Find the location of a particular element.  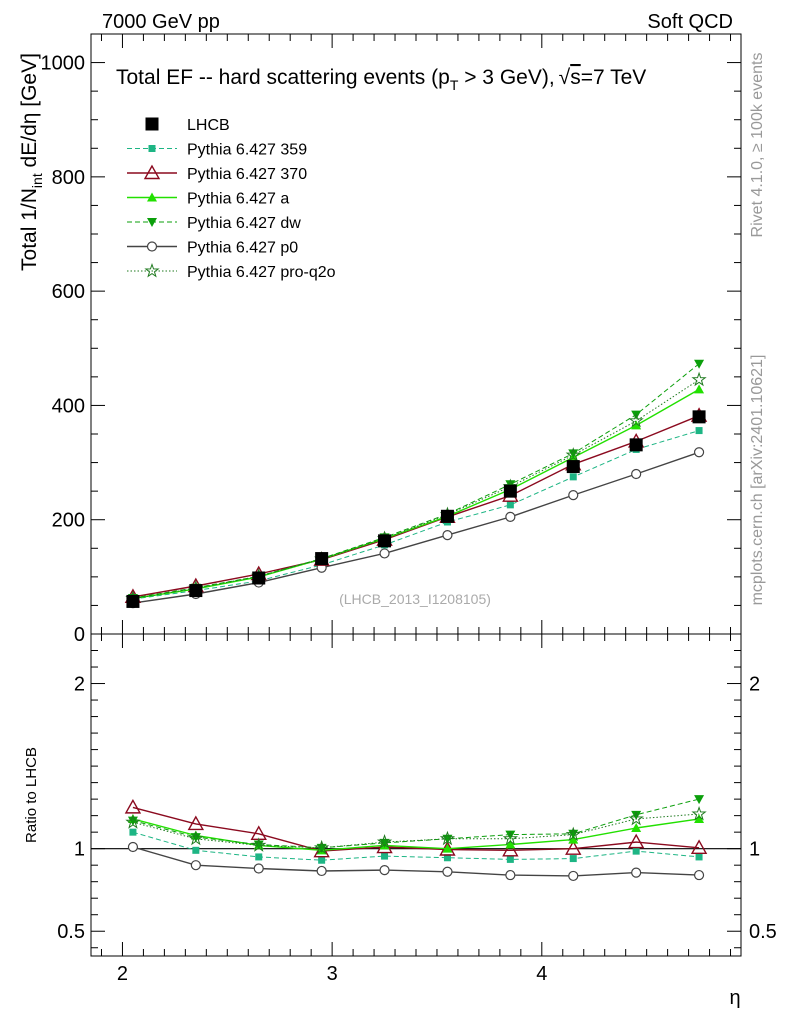

legend-marker-pq2o is located at coordinates (152, 270).